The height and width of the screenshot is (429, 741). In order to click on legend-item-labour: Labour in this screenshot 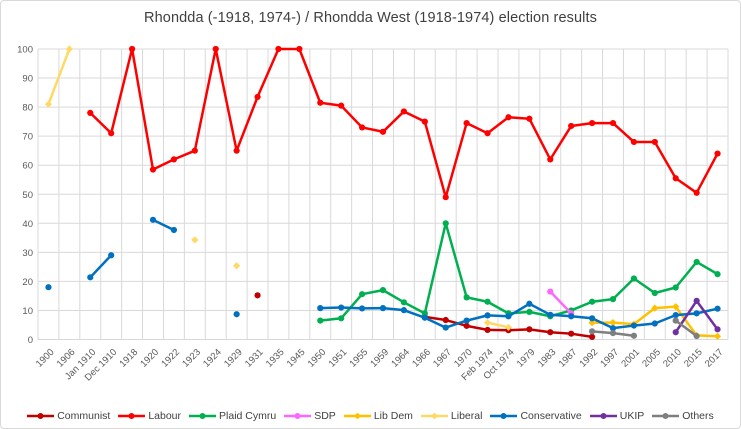, I will do `click(149, 416)`.